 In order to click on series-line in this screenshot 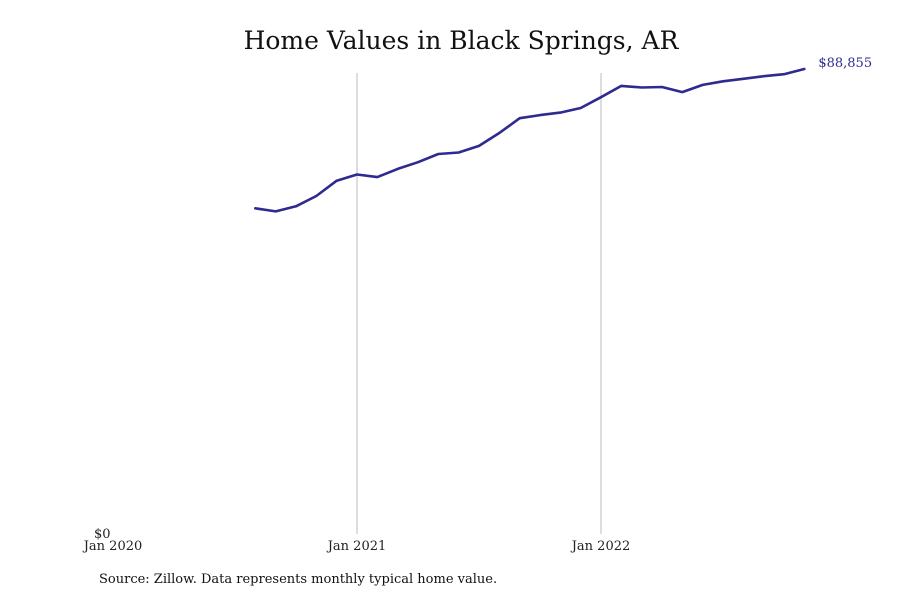, I will do `click(530, 140)`.